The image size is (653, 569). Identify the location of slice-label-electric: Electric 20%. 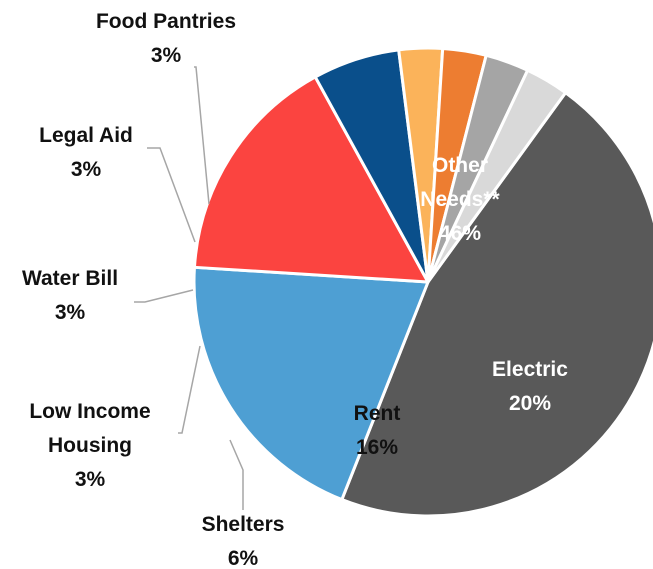
(530, 386).